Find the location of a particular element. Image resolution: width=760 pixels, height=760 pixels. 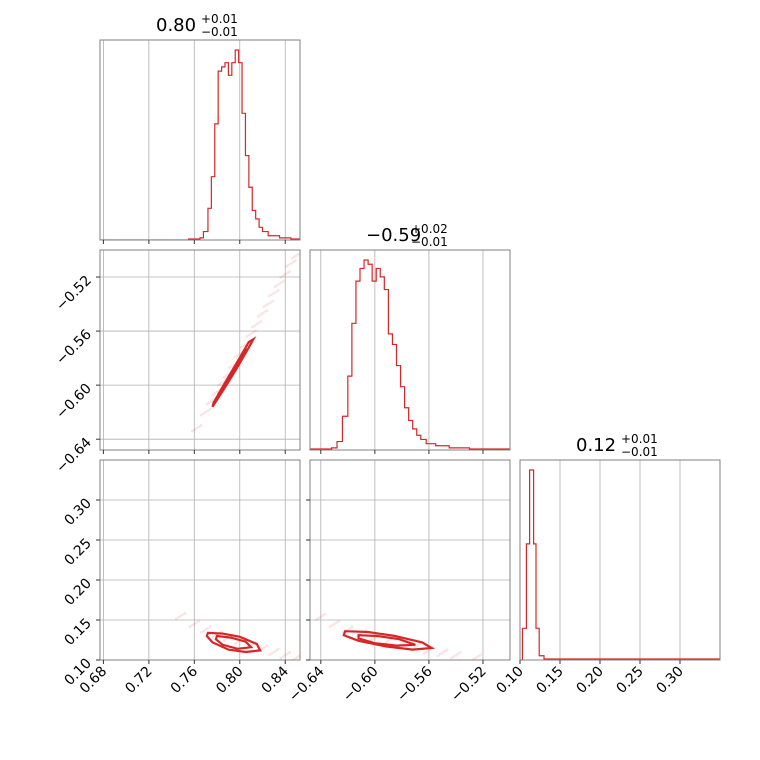

title-plus: +0.02 is located at coordinates (429, 229).